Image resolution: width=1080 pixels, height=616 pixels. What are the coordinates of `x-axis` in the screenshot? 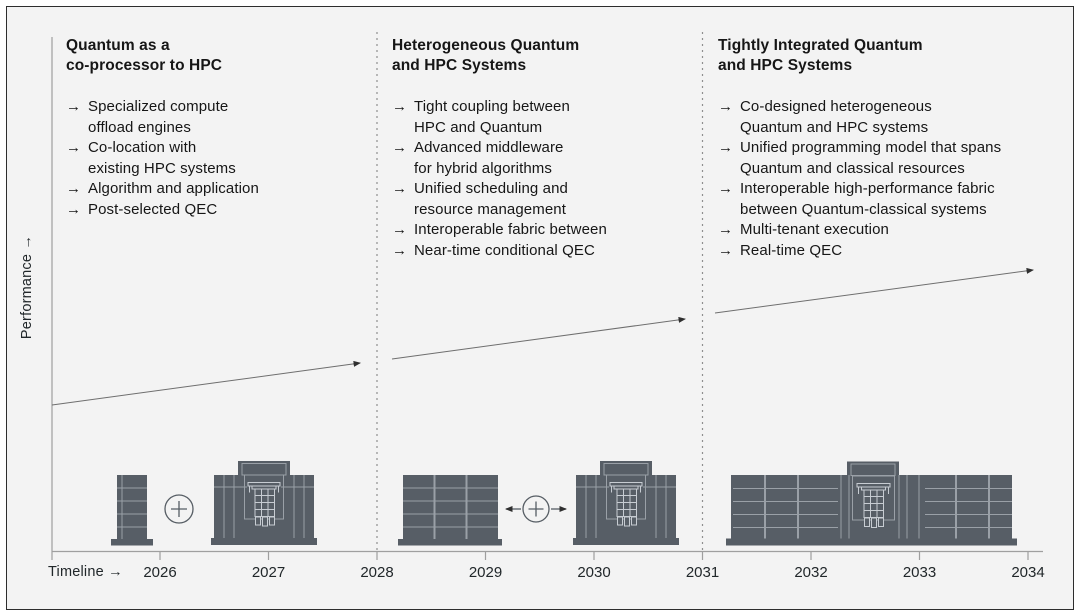 It's located at (547, 555).